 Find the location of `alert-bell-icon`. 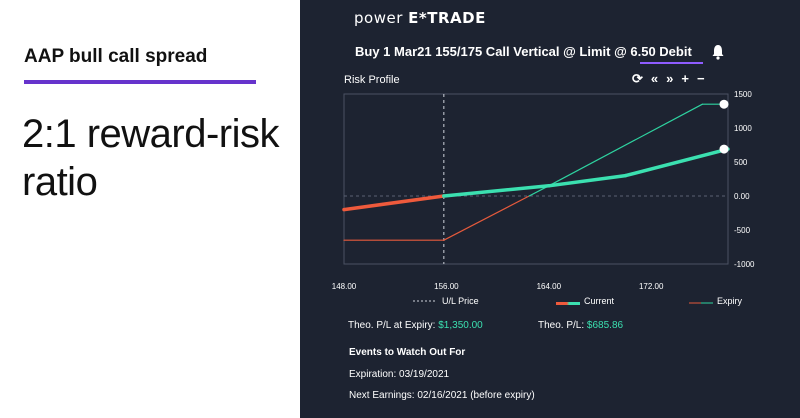

alert-bell-icon is located at coordinates (718, 52).